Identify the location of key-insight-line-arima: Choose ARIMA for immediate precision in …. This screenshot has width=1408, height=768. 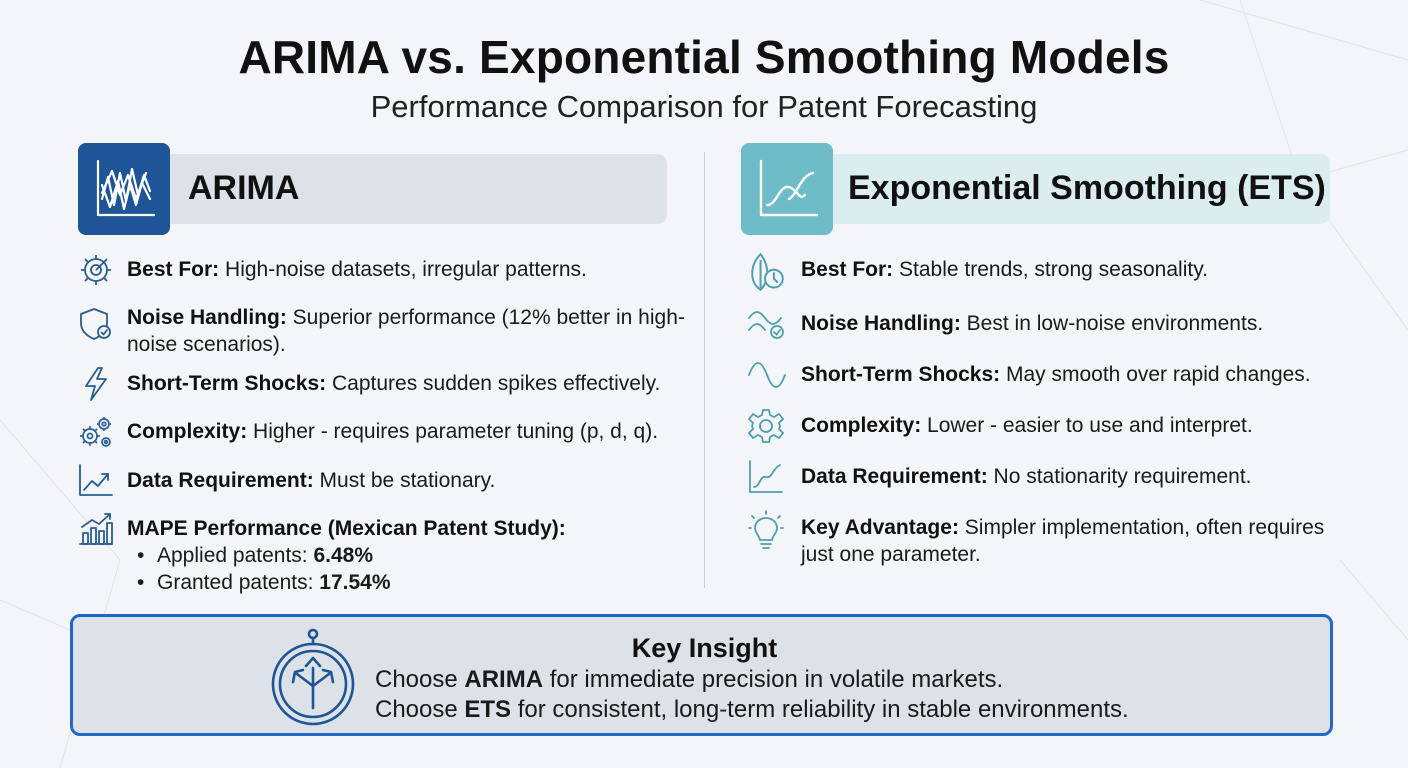
(689, 679).